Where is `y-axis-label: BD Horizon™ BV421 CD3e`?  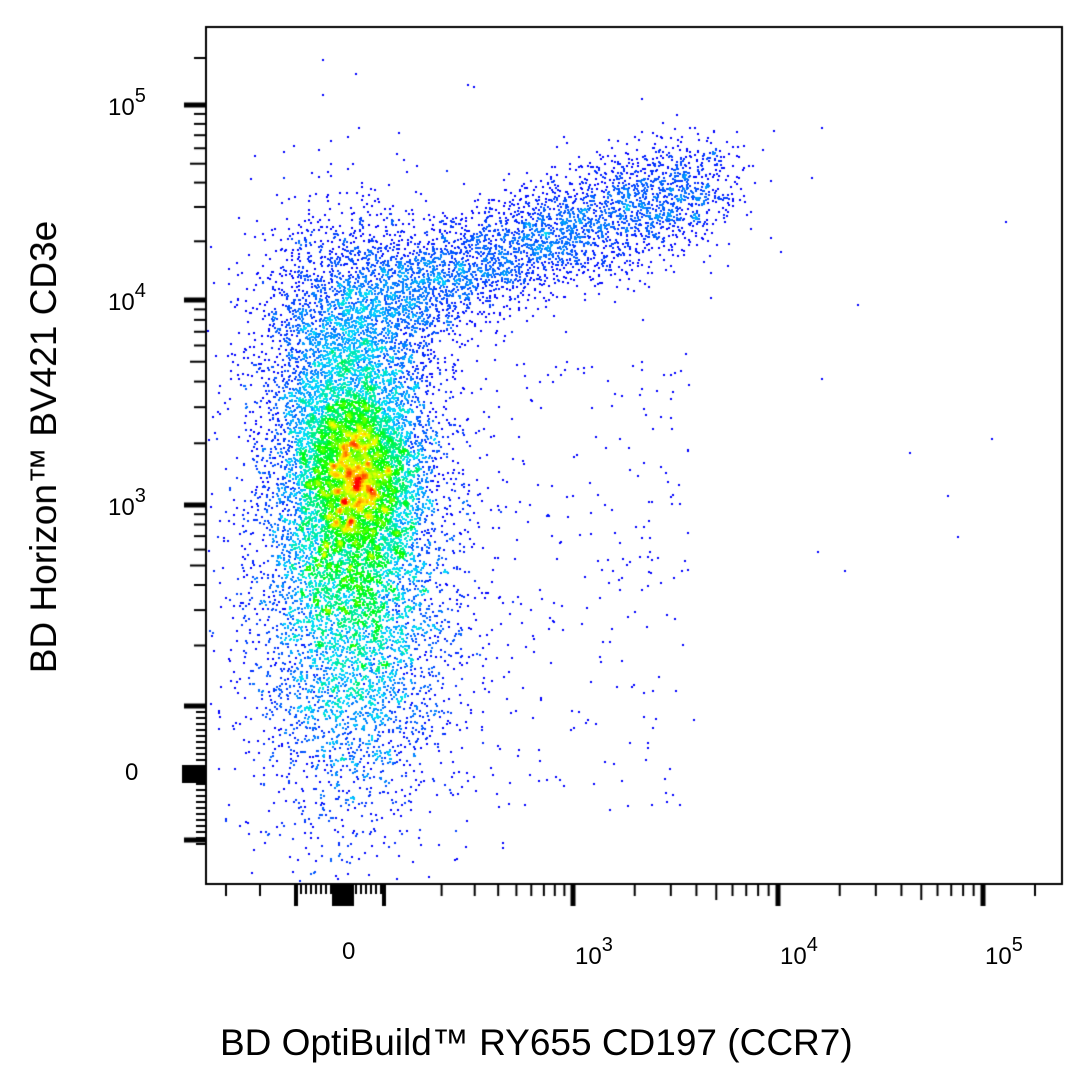 y-axis-label: BD Horizon™ BV421 CD3e is located at coordinates (43, 447).